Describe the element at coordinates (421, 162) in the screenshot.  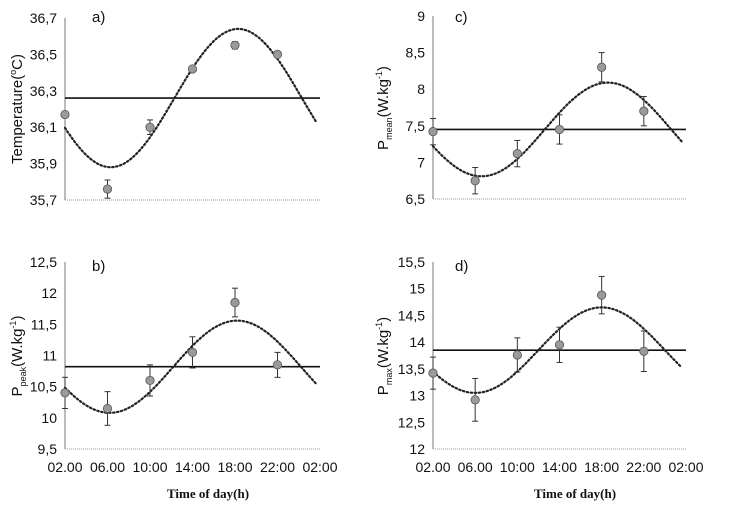
I see `y-tick-label: 7` at that location.